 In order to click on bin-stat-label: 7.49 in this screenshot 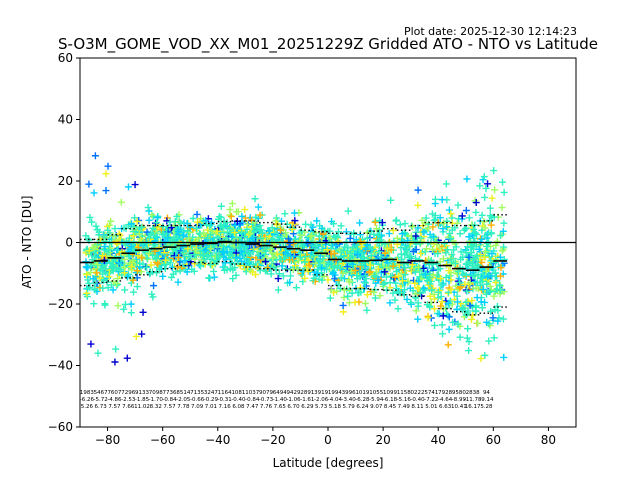, I will do `click(404, 407)`.